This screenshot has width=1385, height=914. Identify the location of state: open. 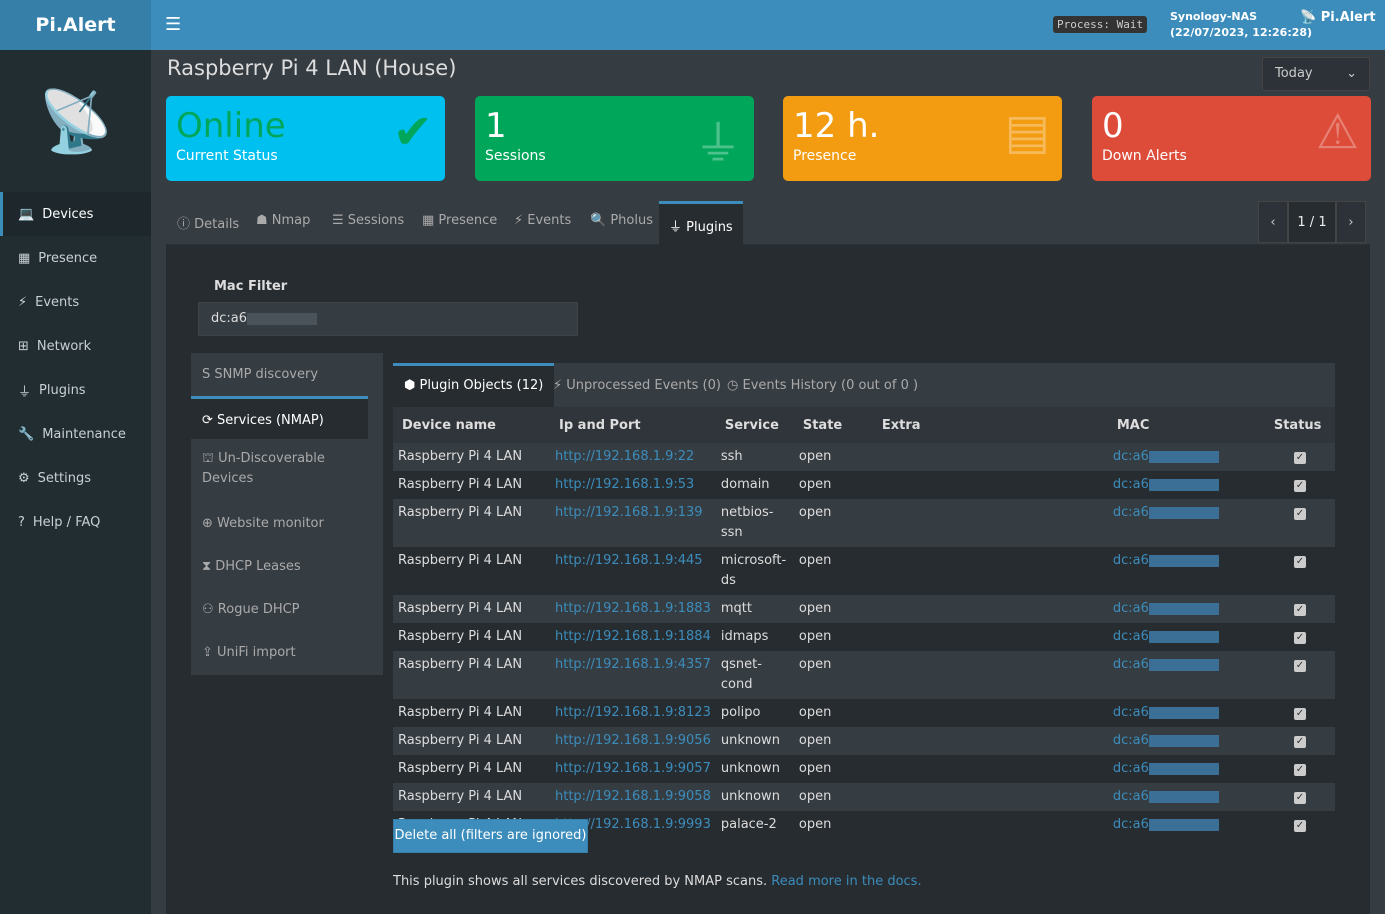
(833, 571).